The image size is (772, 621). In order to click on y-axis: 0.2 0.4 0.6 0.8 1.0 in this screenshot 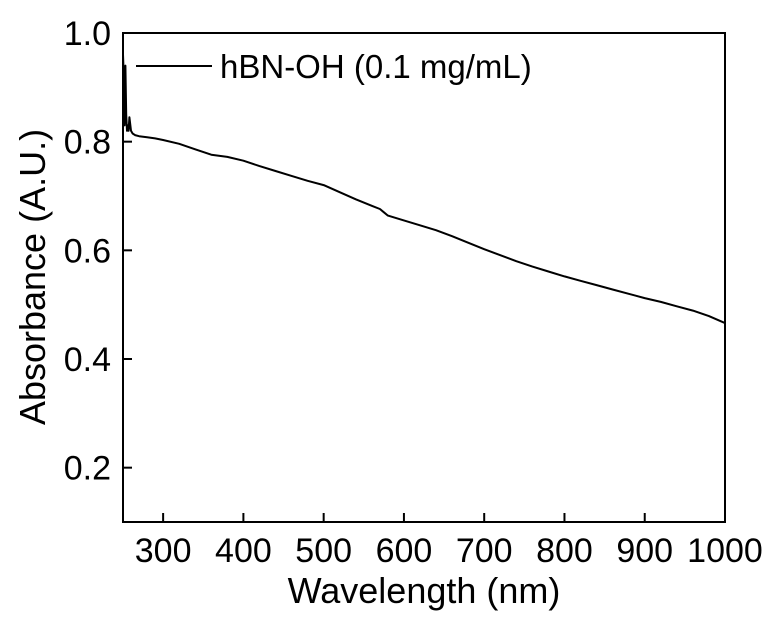, I will do `click(98, 251)`.